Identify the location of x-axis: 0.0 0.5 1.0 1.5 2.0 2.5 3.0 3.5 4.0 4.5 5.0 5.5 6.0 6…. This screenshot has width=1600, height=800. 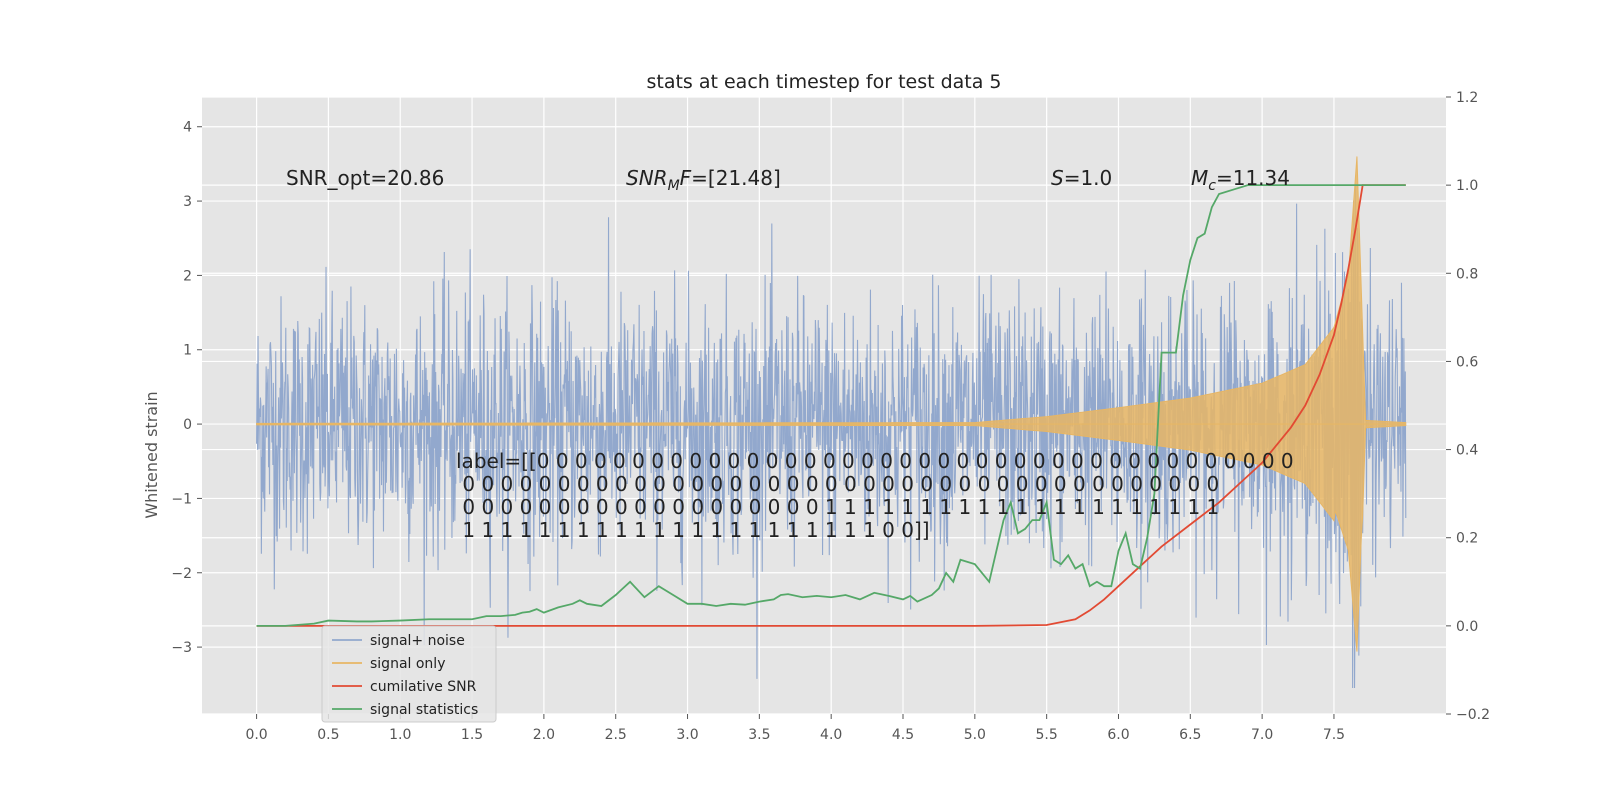
(795, 728).